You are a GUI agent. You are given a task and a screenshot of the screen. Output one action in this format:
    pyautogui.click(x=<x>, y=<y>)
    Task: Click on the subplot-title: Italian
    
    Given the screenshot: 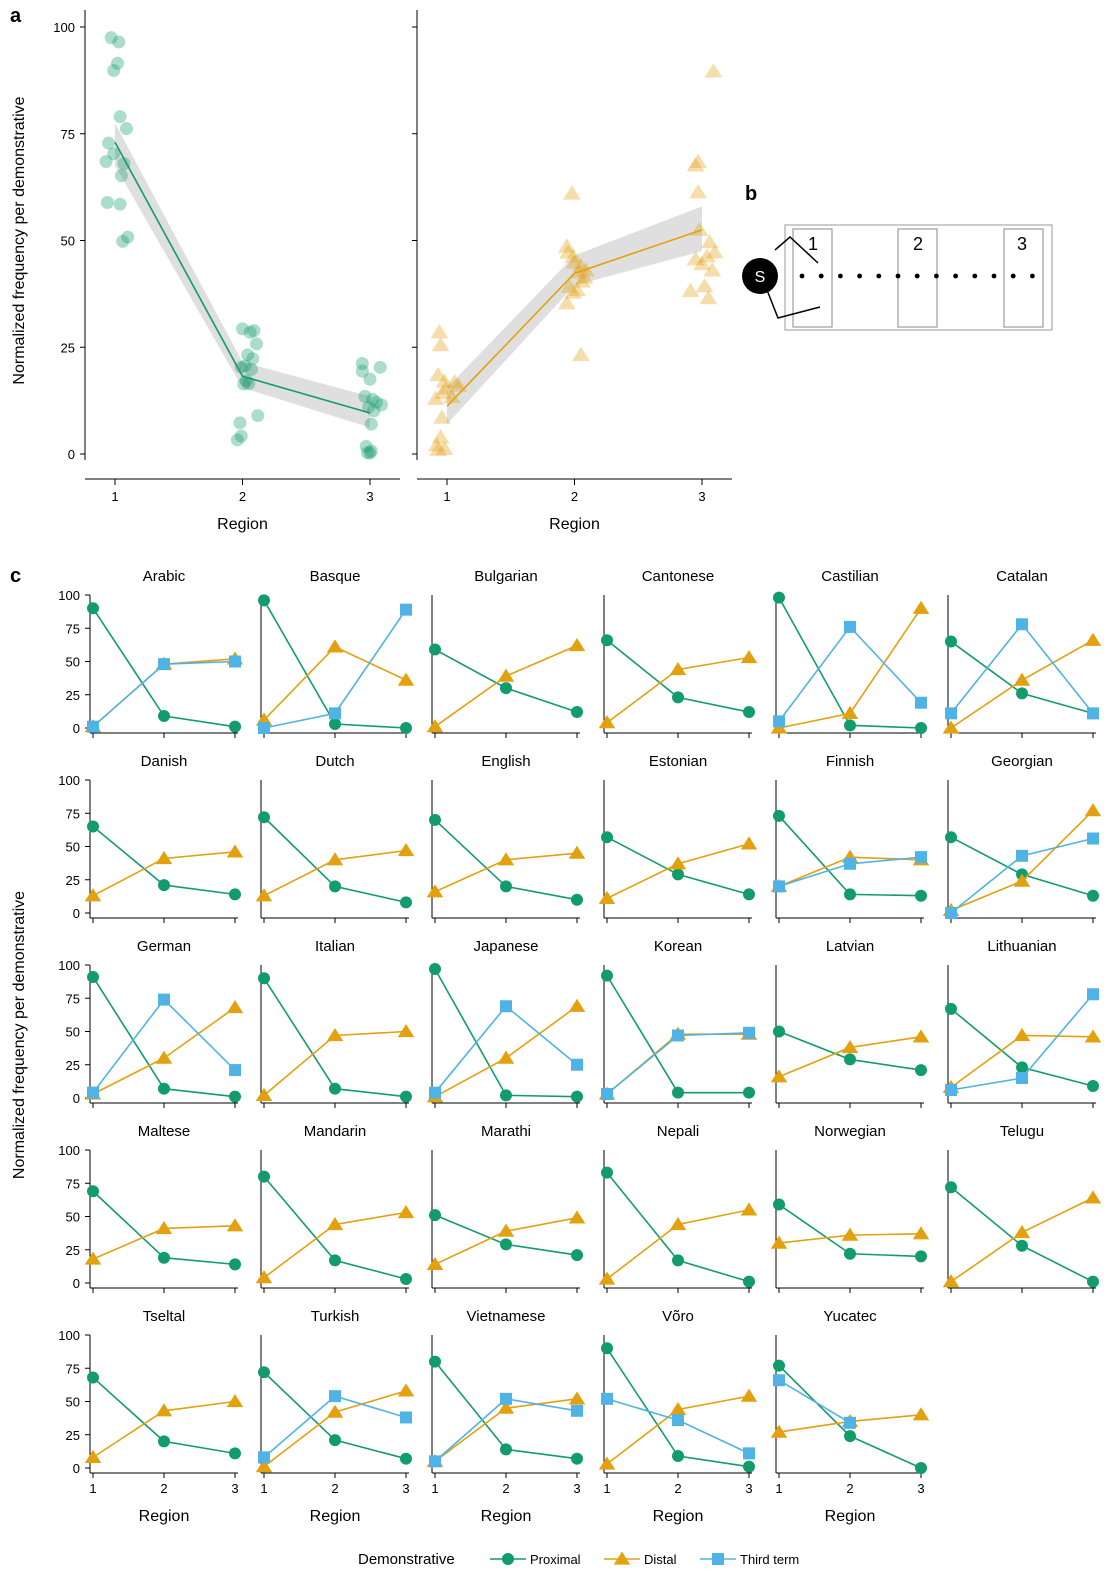 What is the action you would take?
    pyautogui.click(x=335, y=946)
    